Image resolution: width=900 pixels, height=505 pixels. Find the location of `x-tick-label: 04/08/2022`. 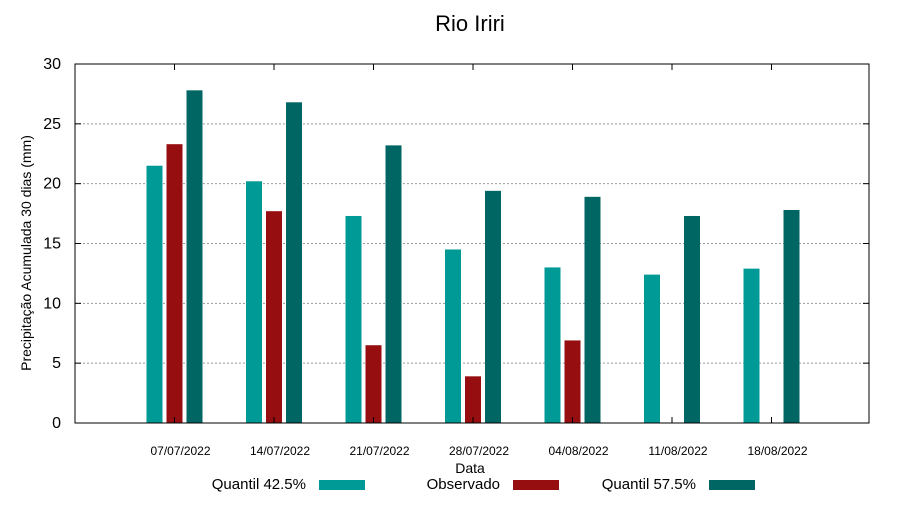

x-tick-label: 04/08/2022 is located at coordinates (578, 451).